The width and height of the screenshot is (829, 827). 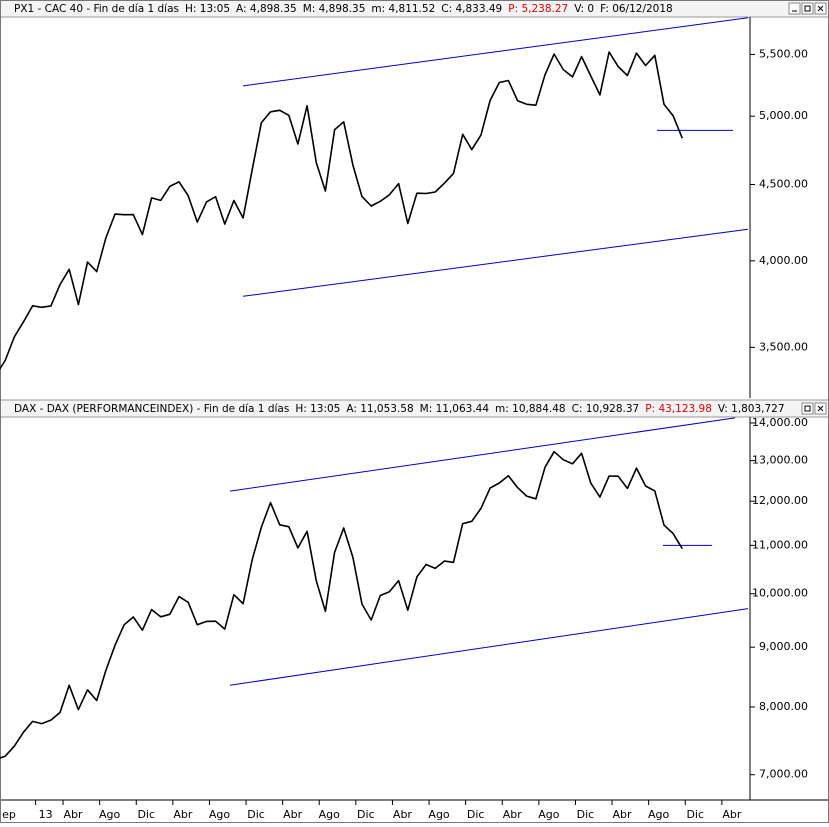 I want to click on header-item: P: 43,123.98, so click(x=678, y=409).